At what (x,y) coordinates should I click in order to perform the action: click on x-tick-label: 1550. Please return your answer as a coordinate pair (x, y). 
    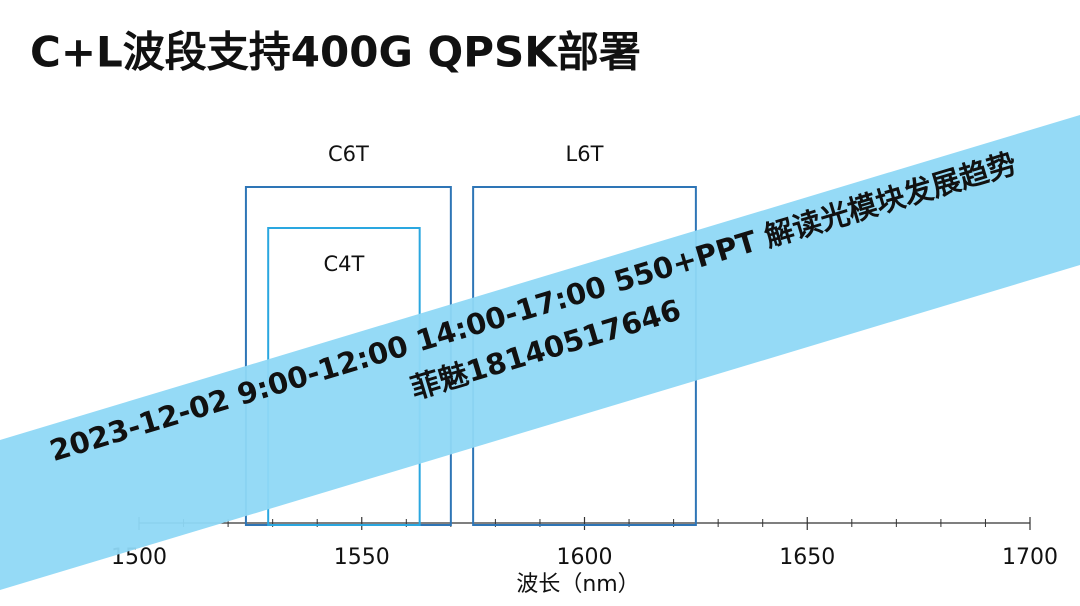
    Looking at the image, I should click on (362, 557).